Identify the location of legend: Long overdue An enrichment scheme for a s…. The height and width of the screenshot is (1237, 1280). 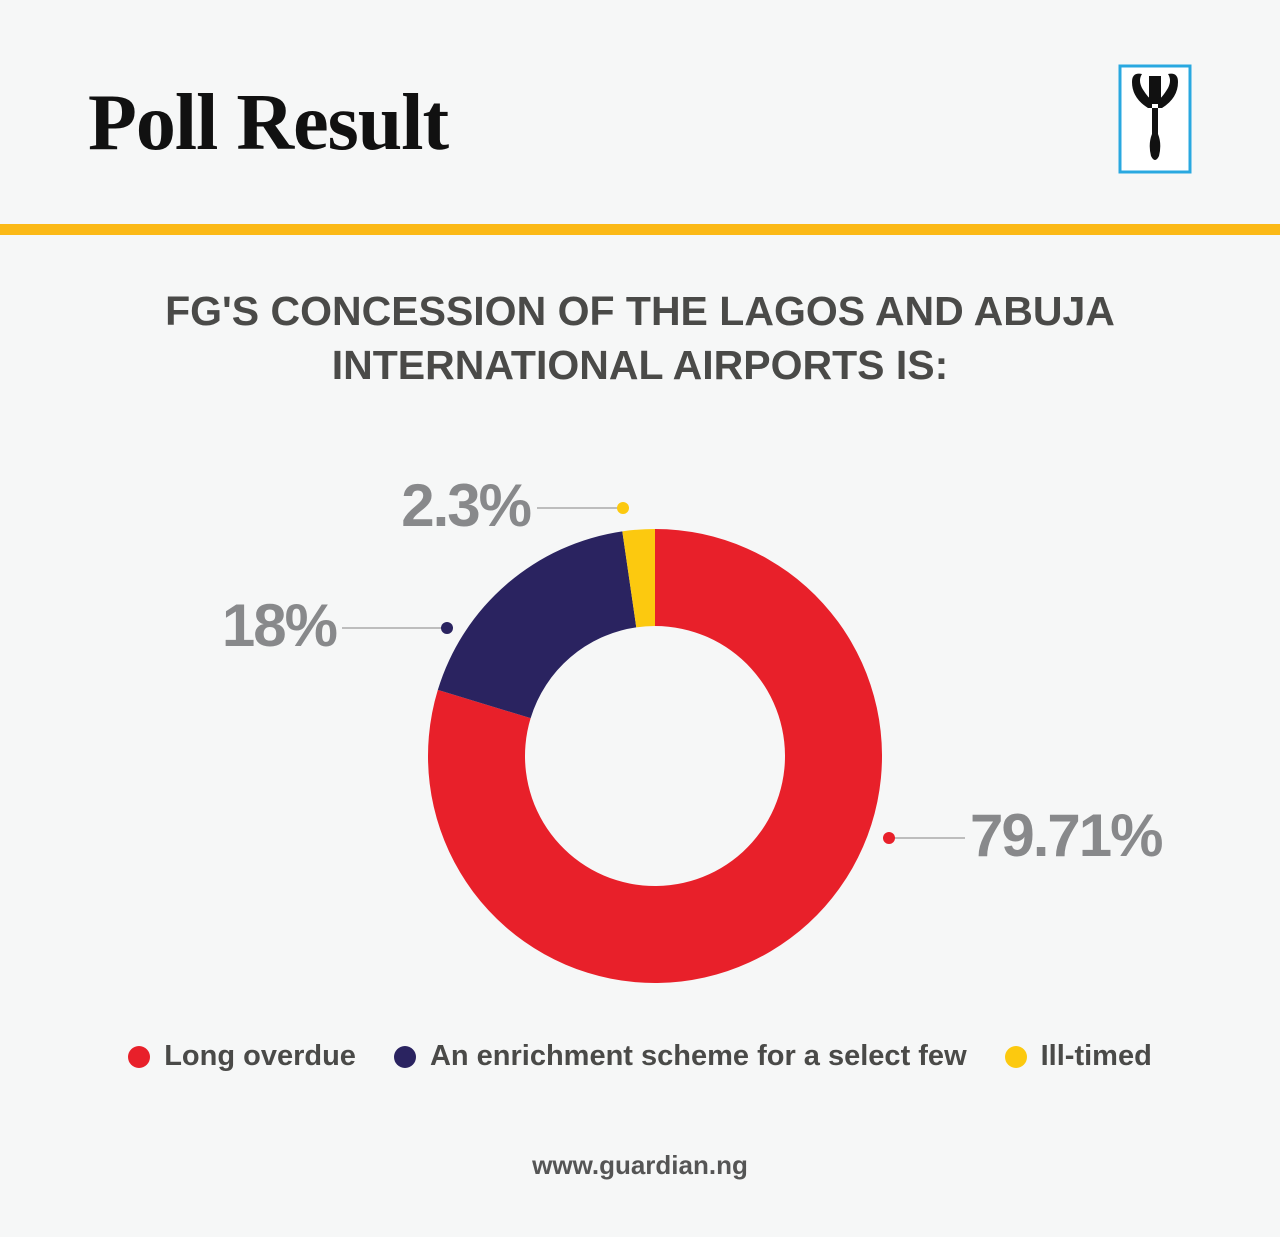
(640, 1056).